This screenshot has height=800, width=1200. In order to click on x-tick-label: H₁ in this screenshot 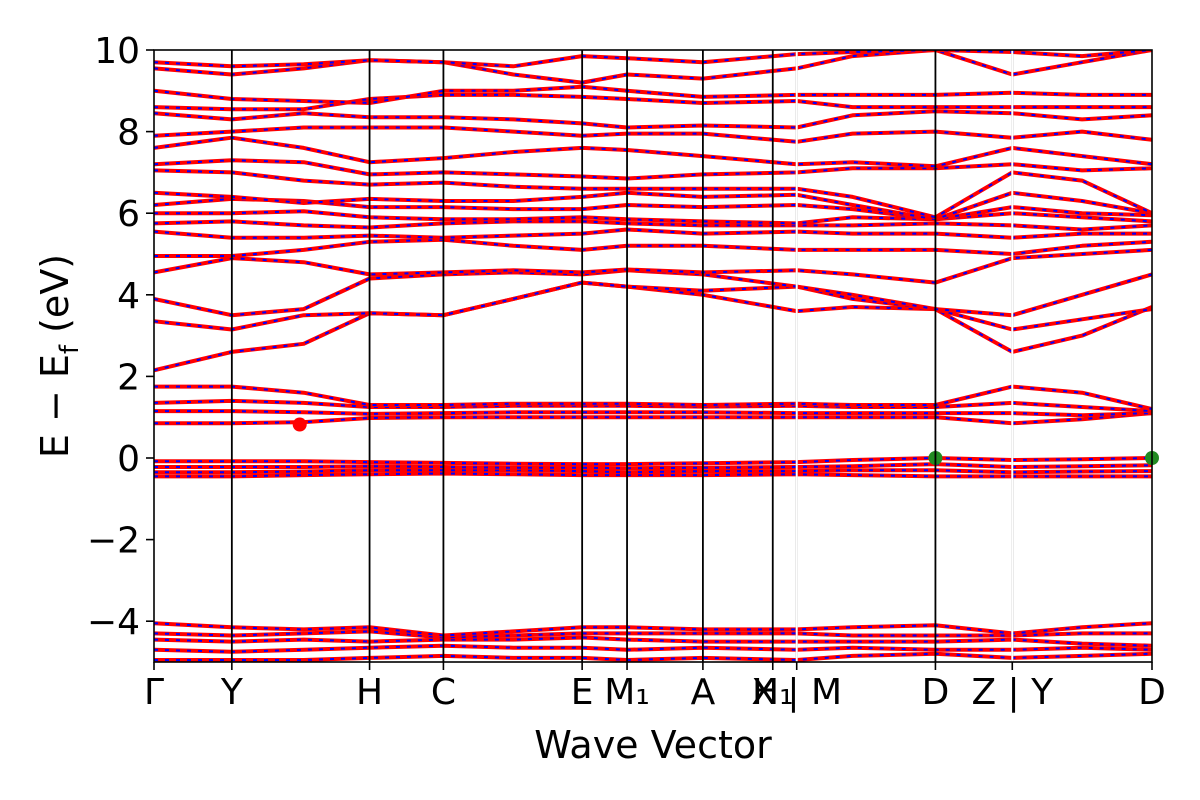, I will do `click(773, 692)`.